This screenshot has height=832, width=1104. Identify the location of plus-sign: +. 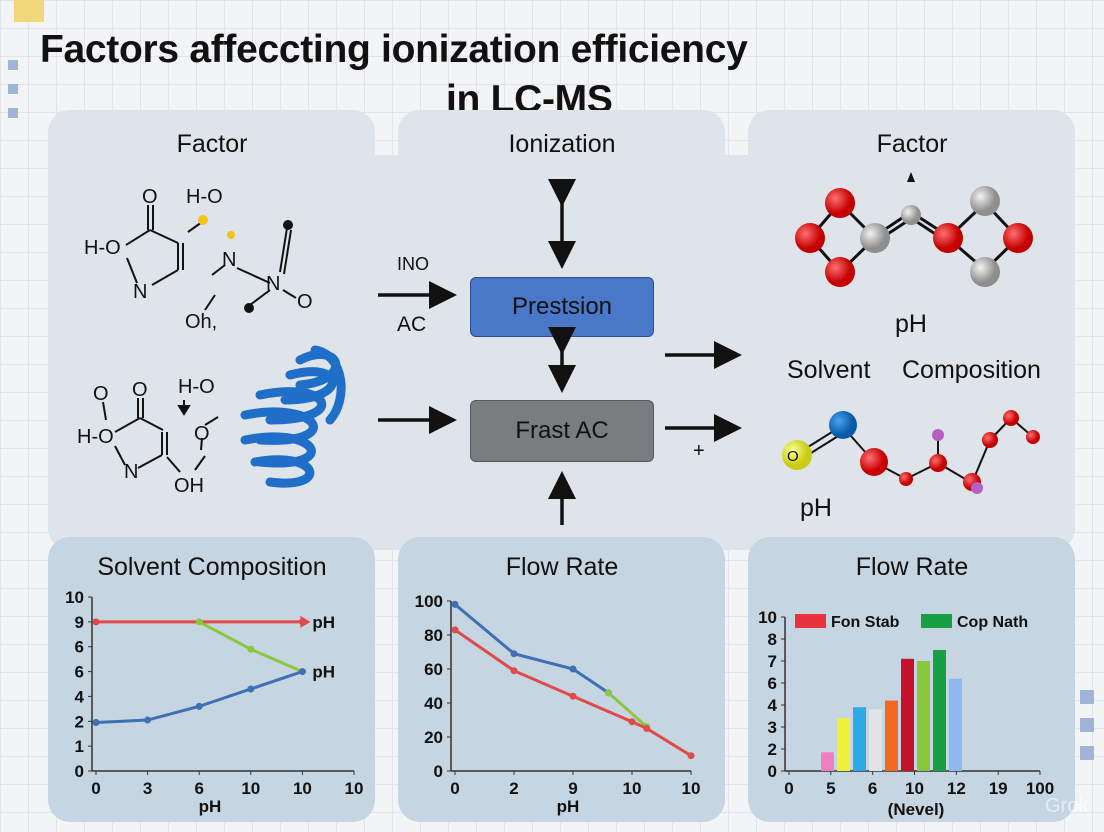
(699, 451).